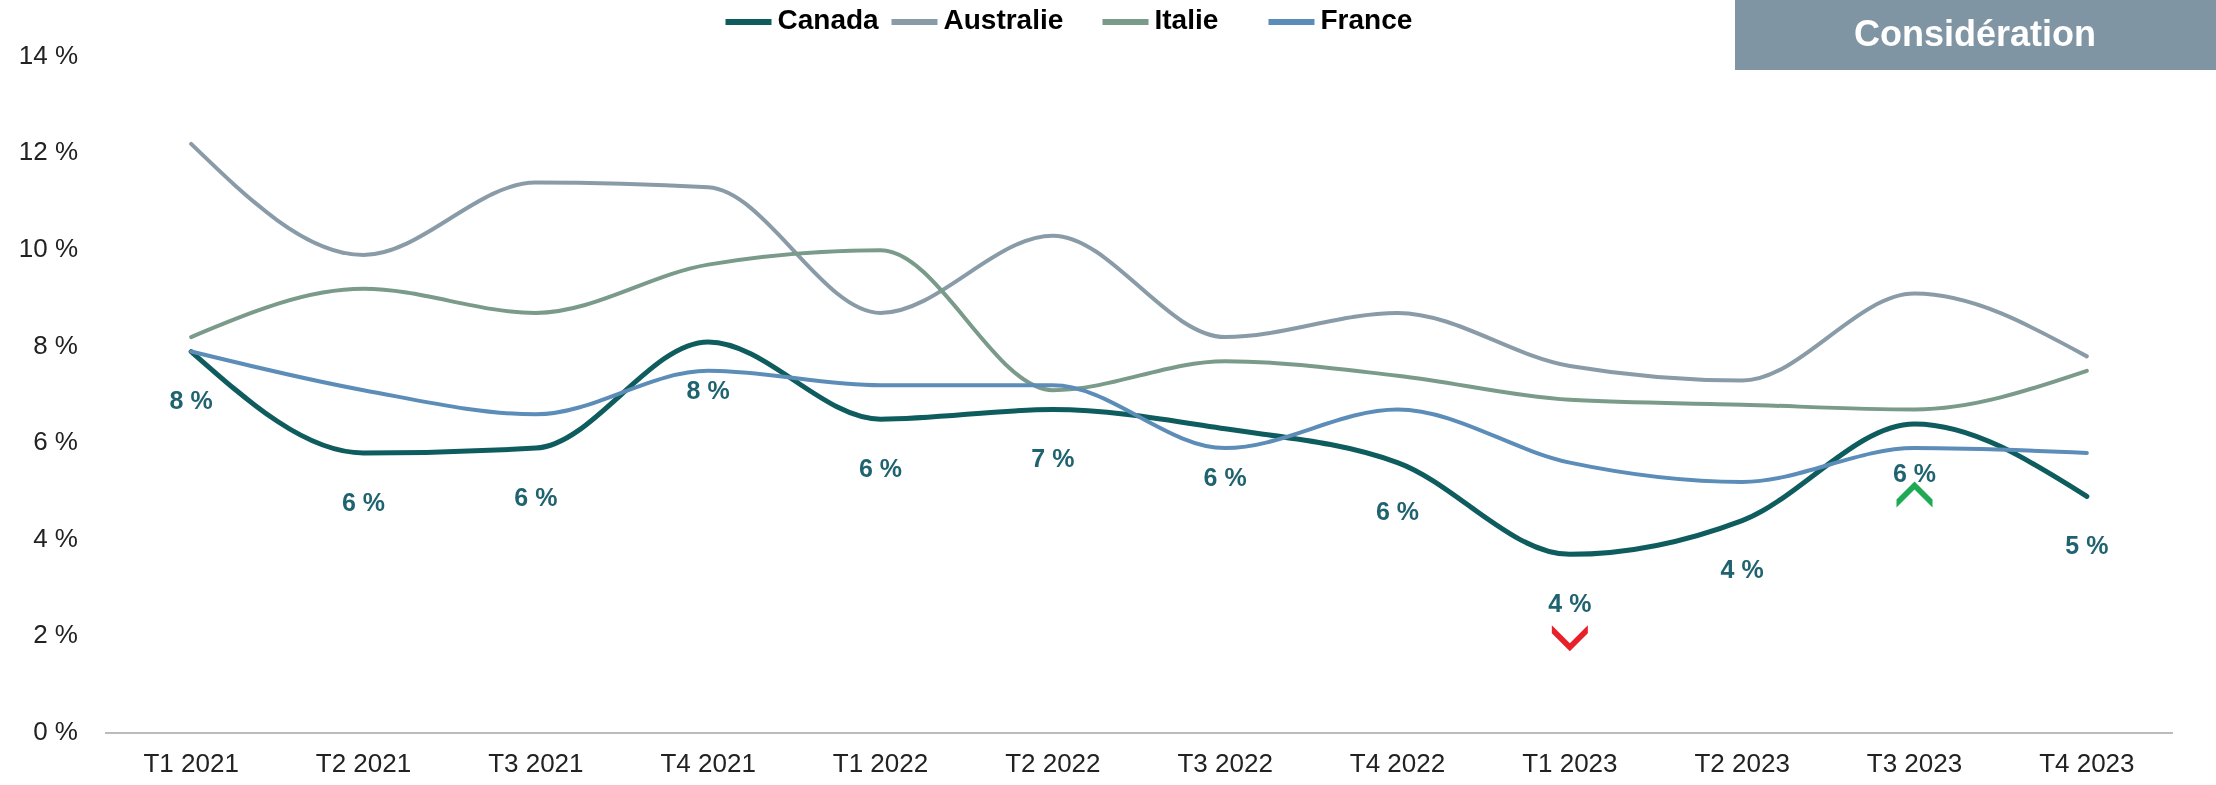  What do you see at coordinates (1366, 20) in the screenshot?
I see `legend-label: France` at bounding box center [1366, 20].